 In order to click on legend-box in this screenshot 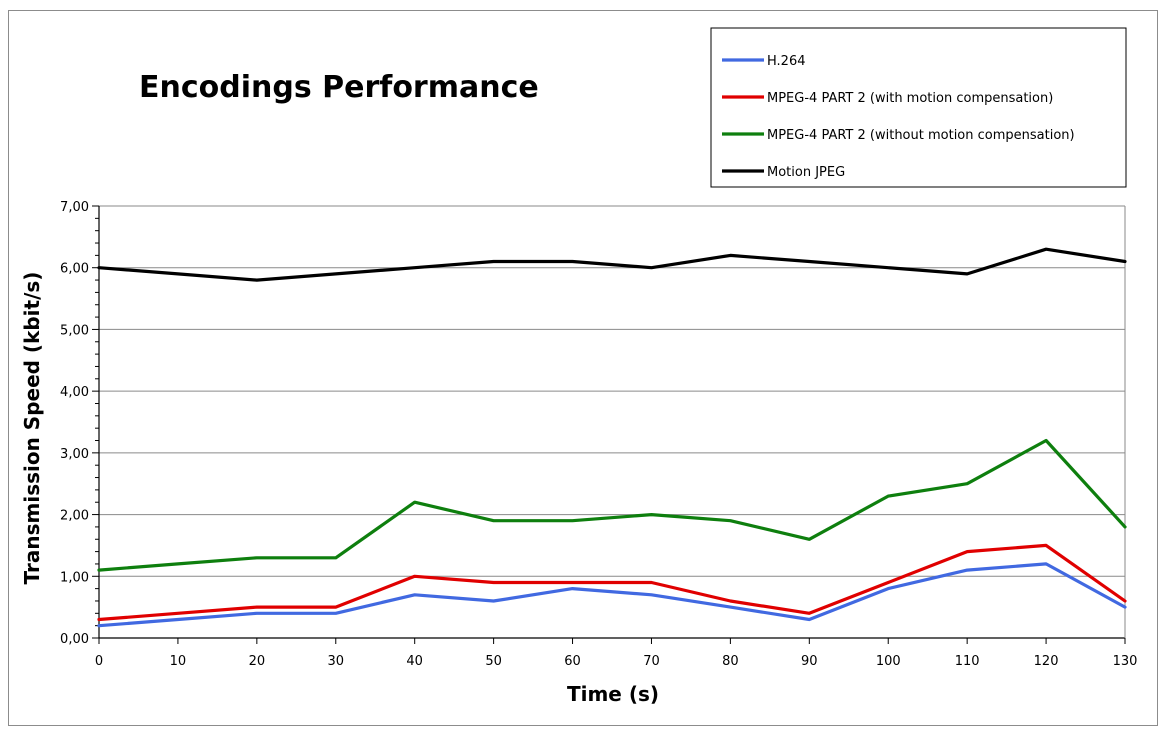, I will do `click(918, 107)`.